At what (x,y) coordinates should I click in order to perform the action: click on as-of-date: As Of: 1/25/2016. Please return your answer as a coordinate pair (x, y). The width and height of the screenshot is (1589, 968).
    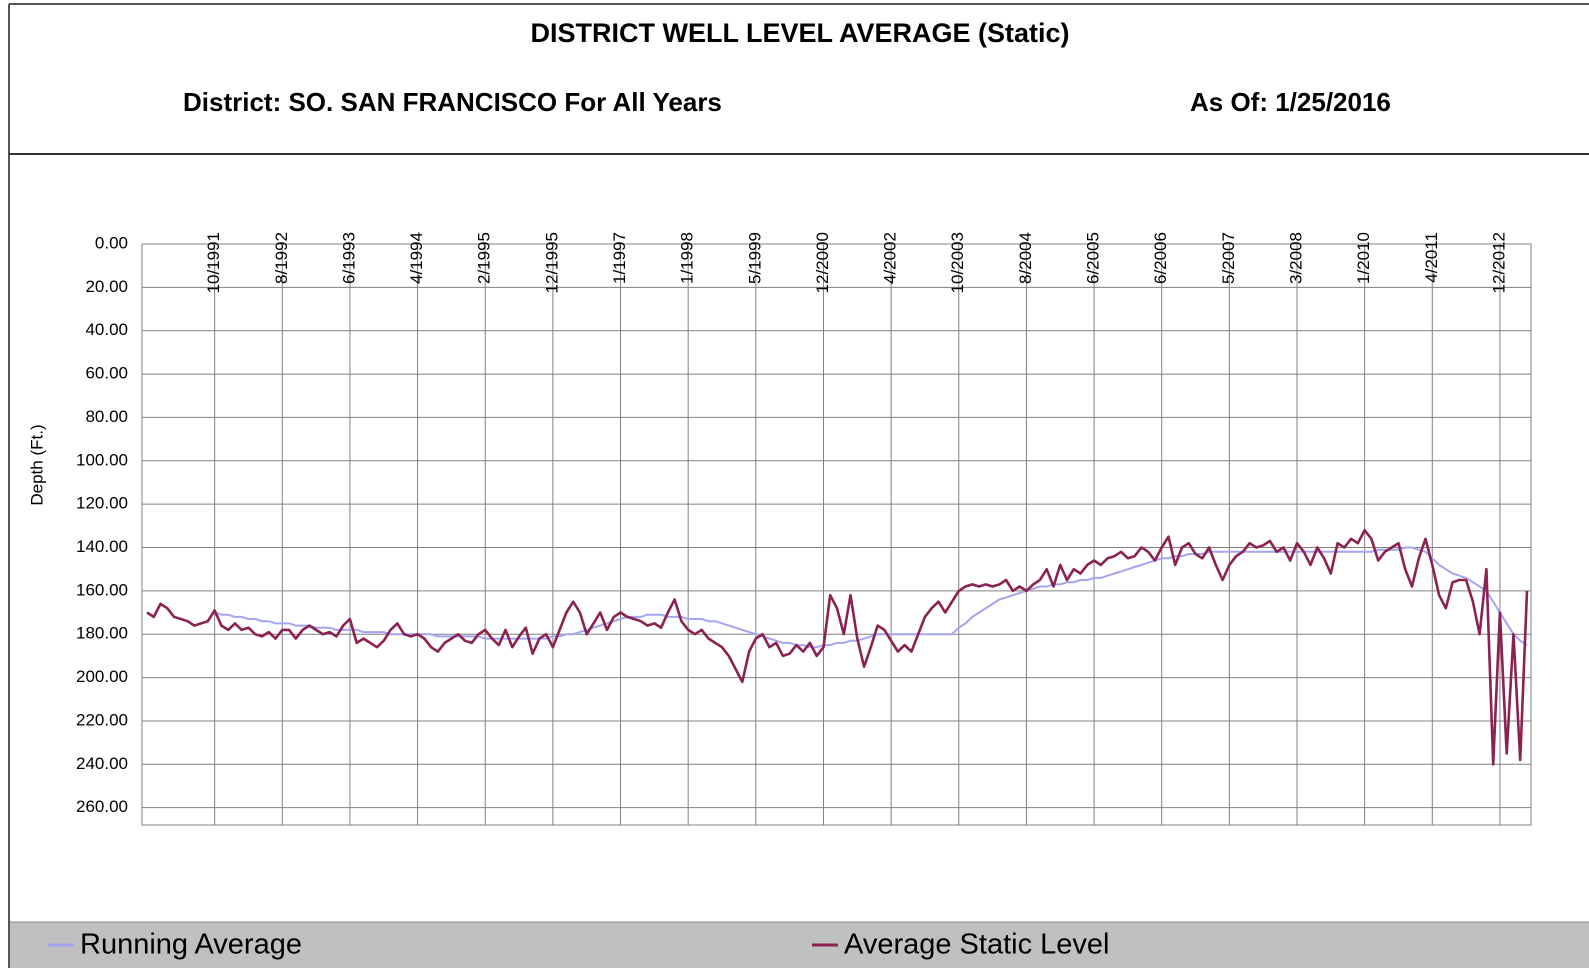
    Looking at the image, I should click on (1290, 102).